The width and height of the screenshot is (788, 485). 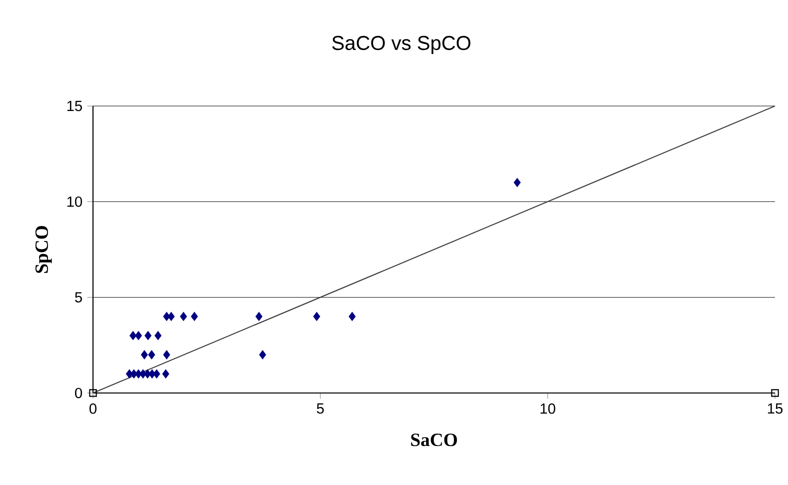 I want to click on y-tick-label: 0, so click(x=78, y=393).